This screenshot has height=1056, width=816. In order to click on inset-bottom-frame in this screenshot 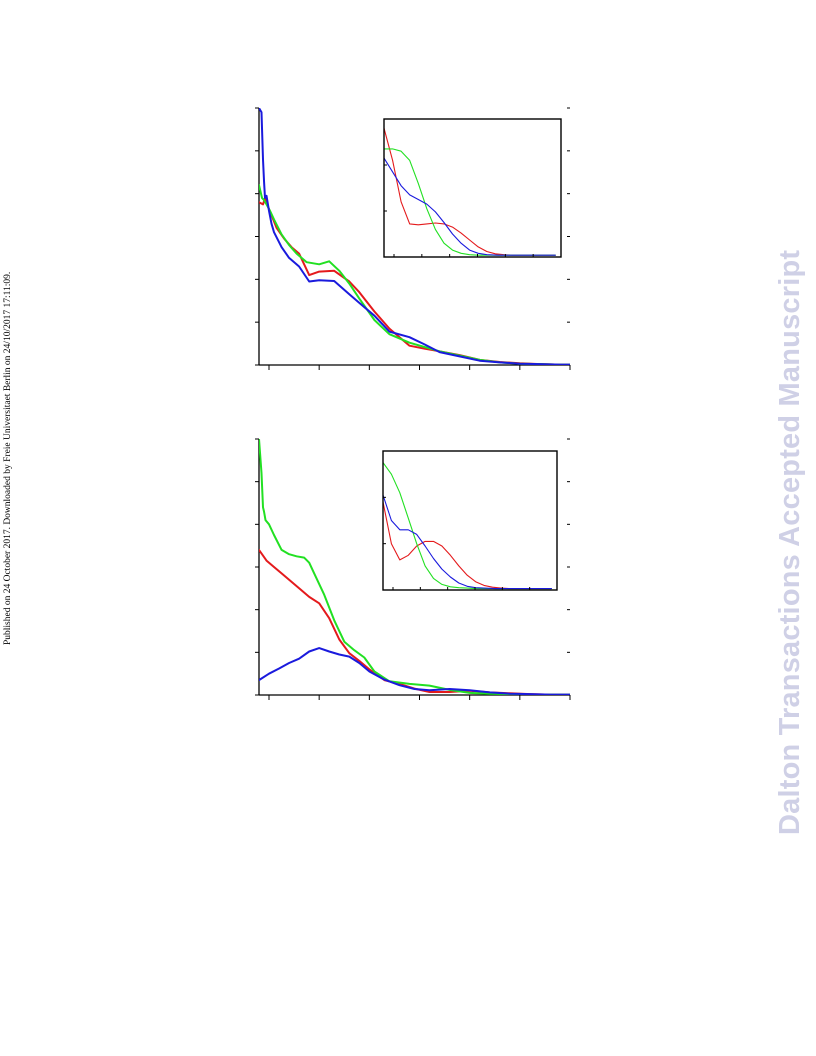, I will do `click(470, 520)`.